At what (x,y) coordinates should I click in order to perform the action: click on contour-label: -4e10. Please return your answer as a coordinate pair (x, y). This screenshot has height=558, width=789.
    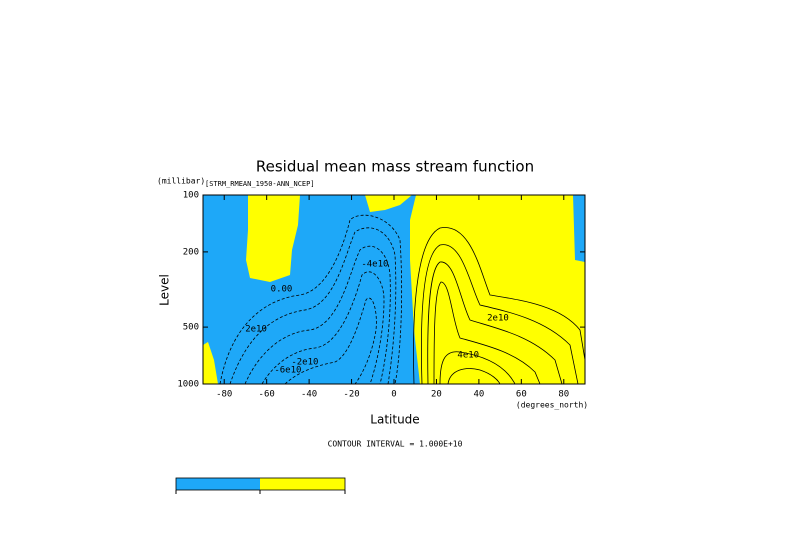
    Looking at the image, I should click on (374, 265).